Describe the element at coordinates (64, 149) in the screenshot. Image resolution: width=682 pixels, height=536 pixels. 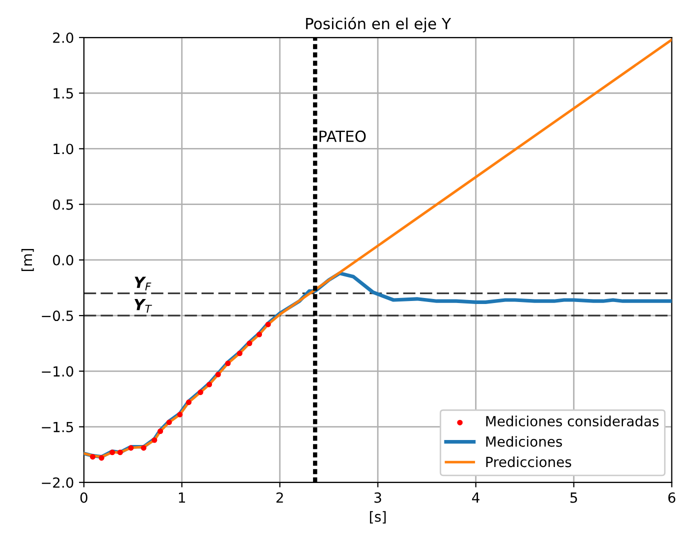
I see `y-tick-label: 1.0` at that location.